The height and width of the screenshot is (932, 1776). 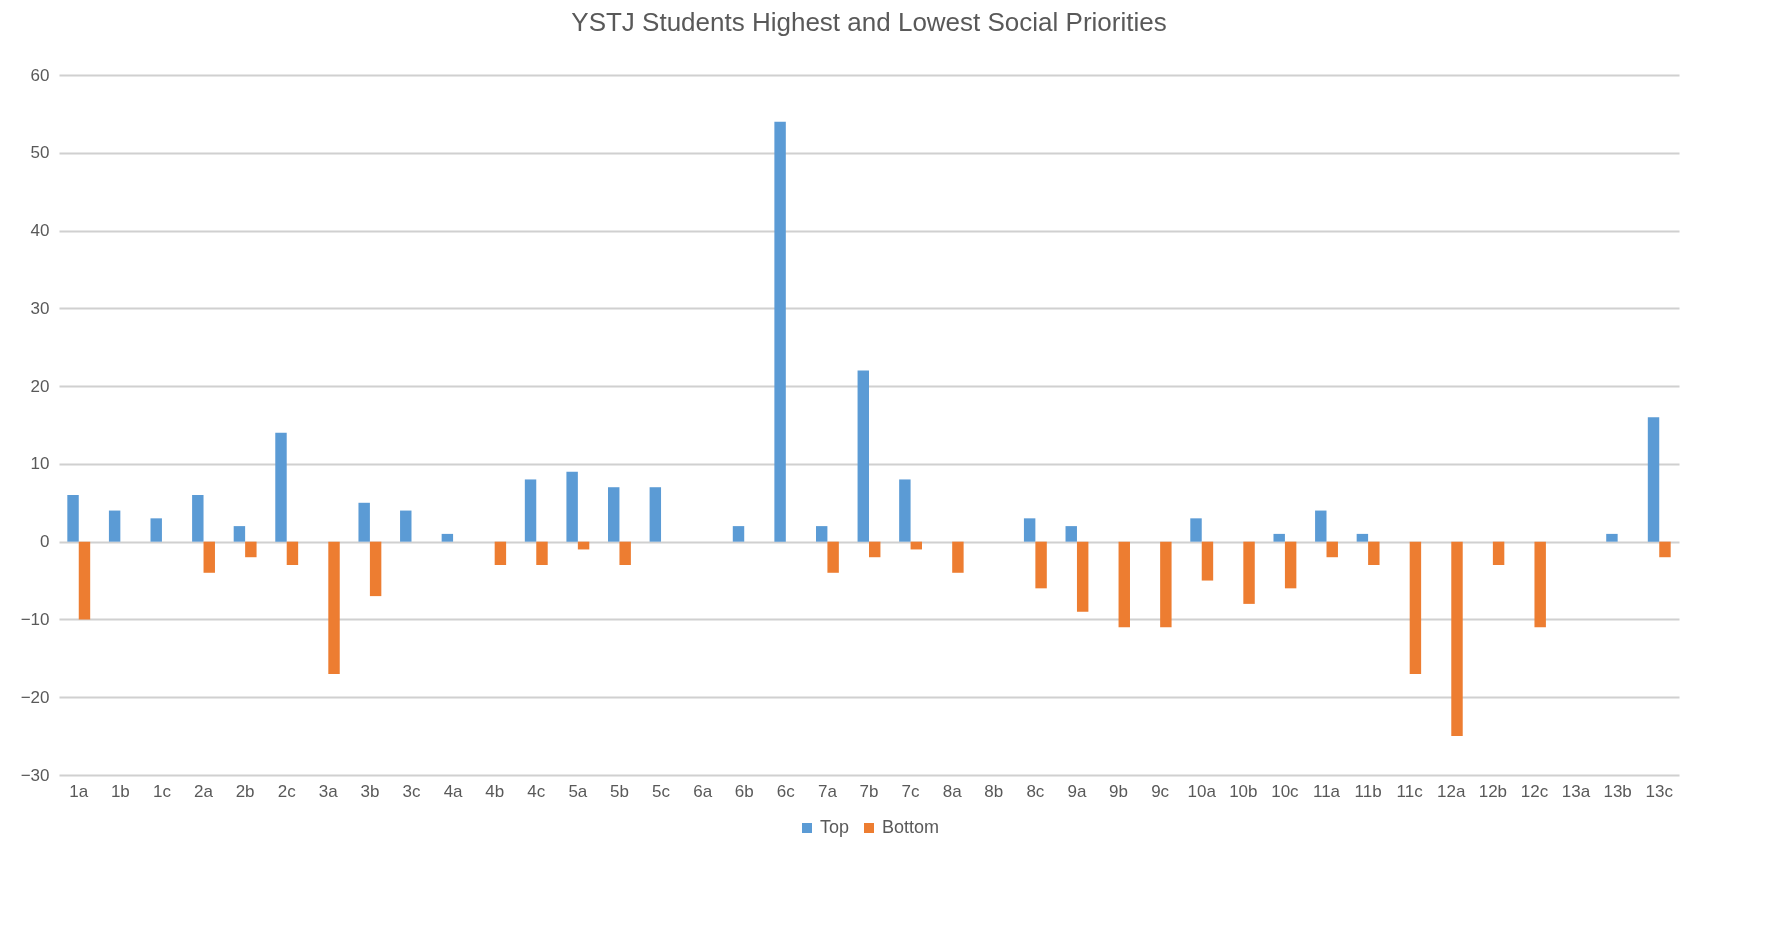 What do you see at coordinates (1659, 791) in the screenshot?
I see `x-tick-label: 13c` at bounding box center [1659, 791].